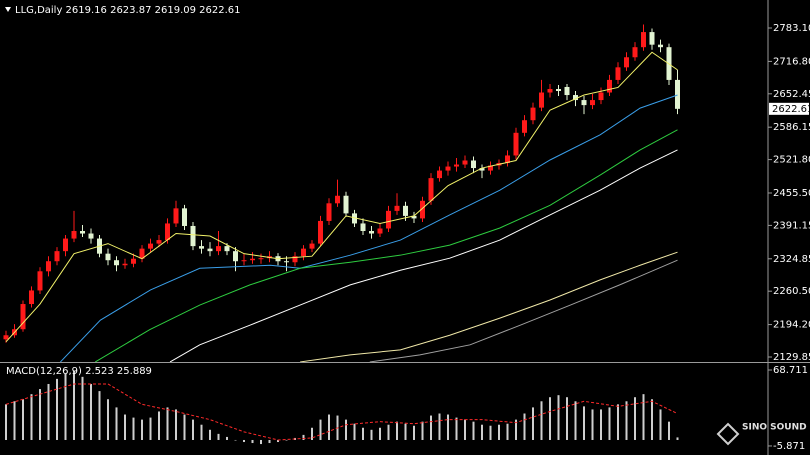  What do you see at coordinates (791, 94) in the screenshot?
I see `y-tick-label: 2652.45` at bounding box center [791, 94].